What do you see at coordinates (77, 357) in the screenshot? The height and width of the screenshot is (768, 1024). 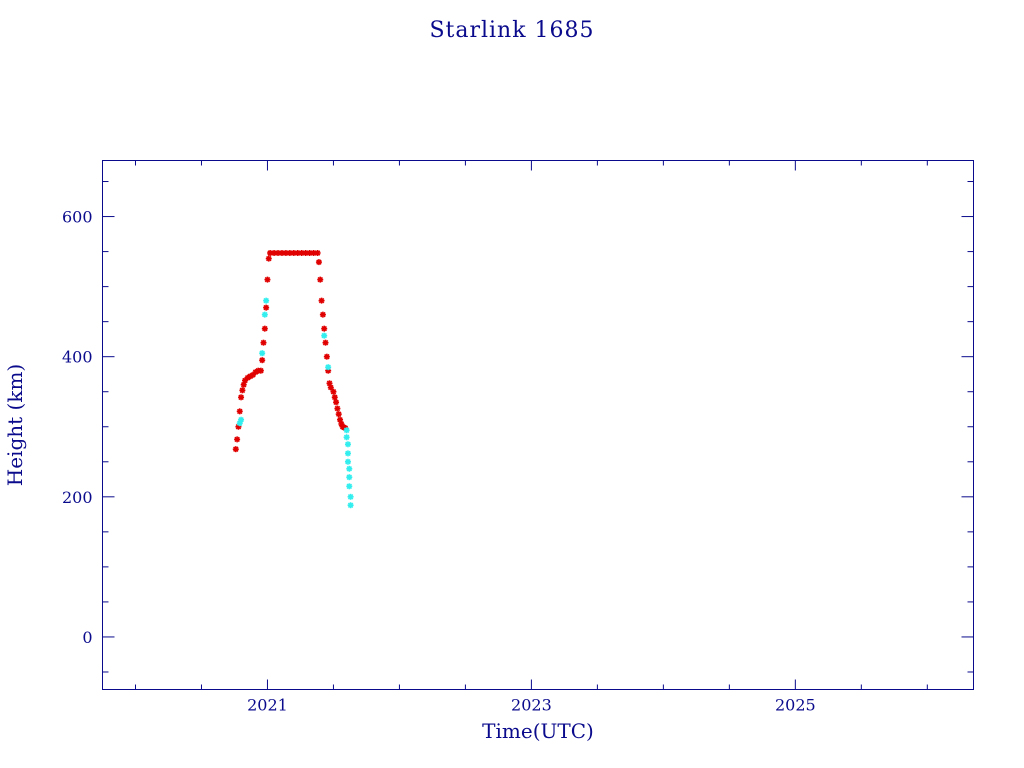 I see `y-tick-label: 400` at bounding box center [77, 357].